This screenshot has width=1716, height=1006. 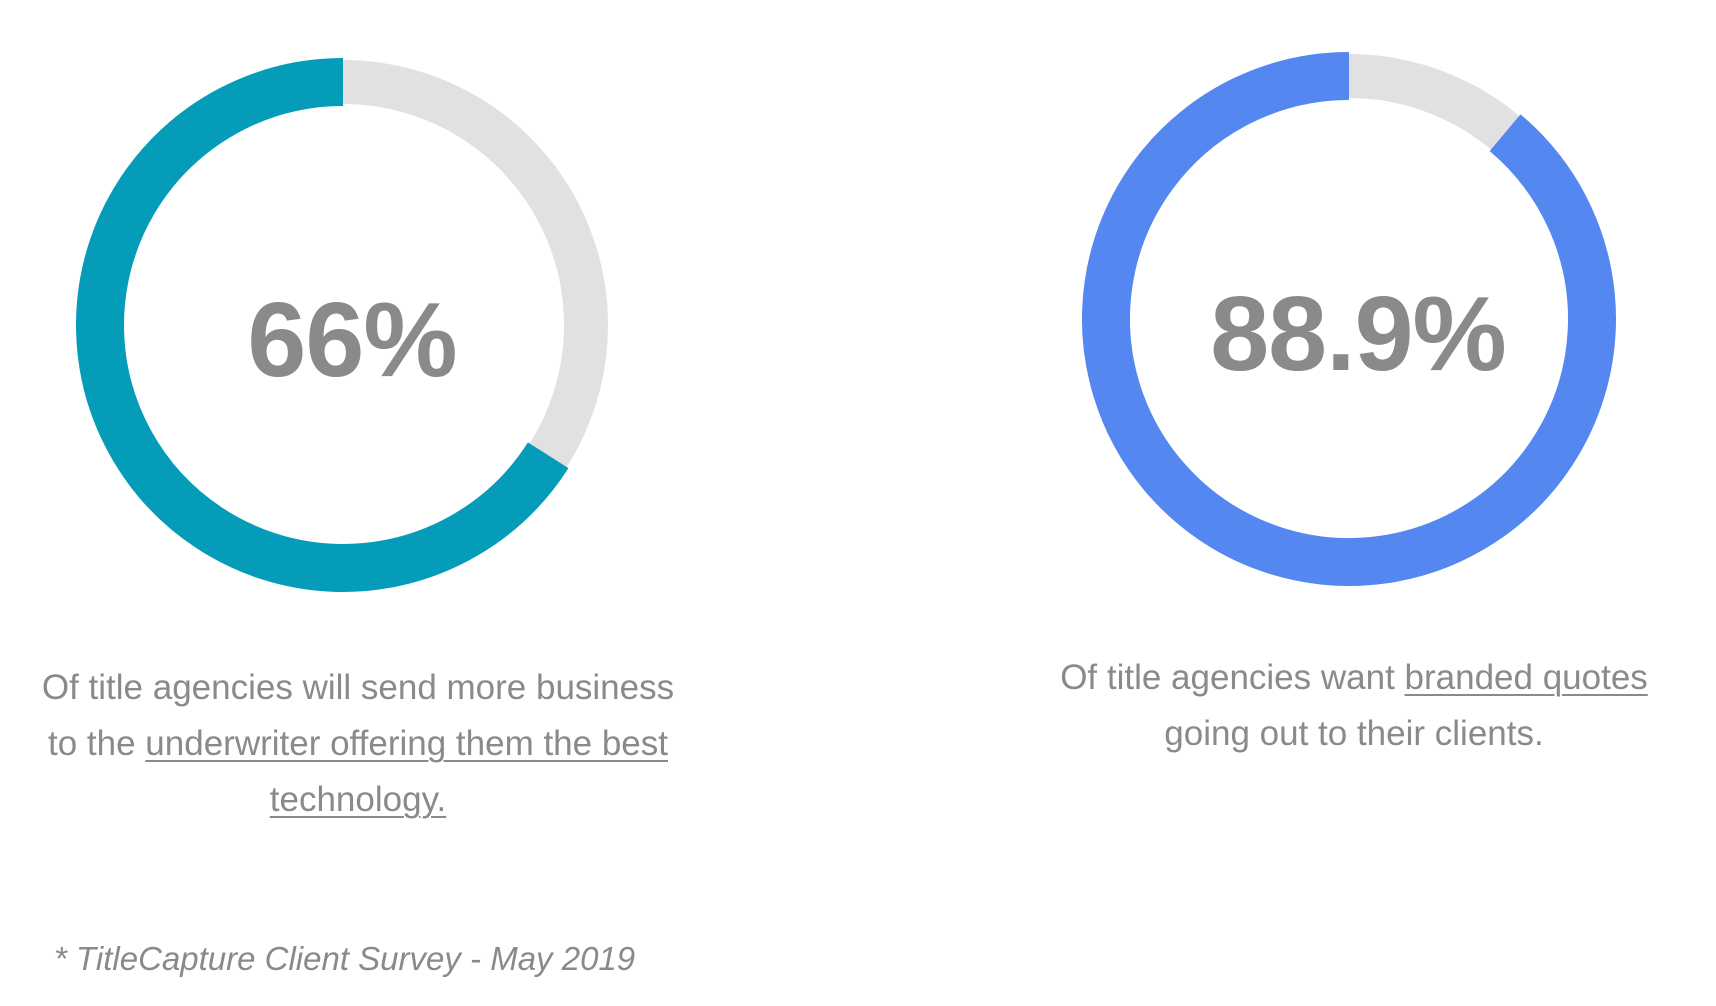 What do you see at coordinates (1358, 334) in the screenshot?
I see `percent-label-right: 88.9%` at bounding box center [1358, 334].